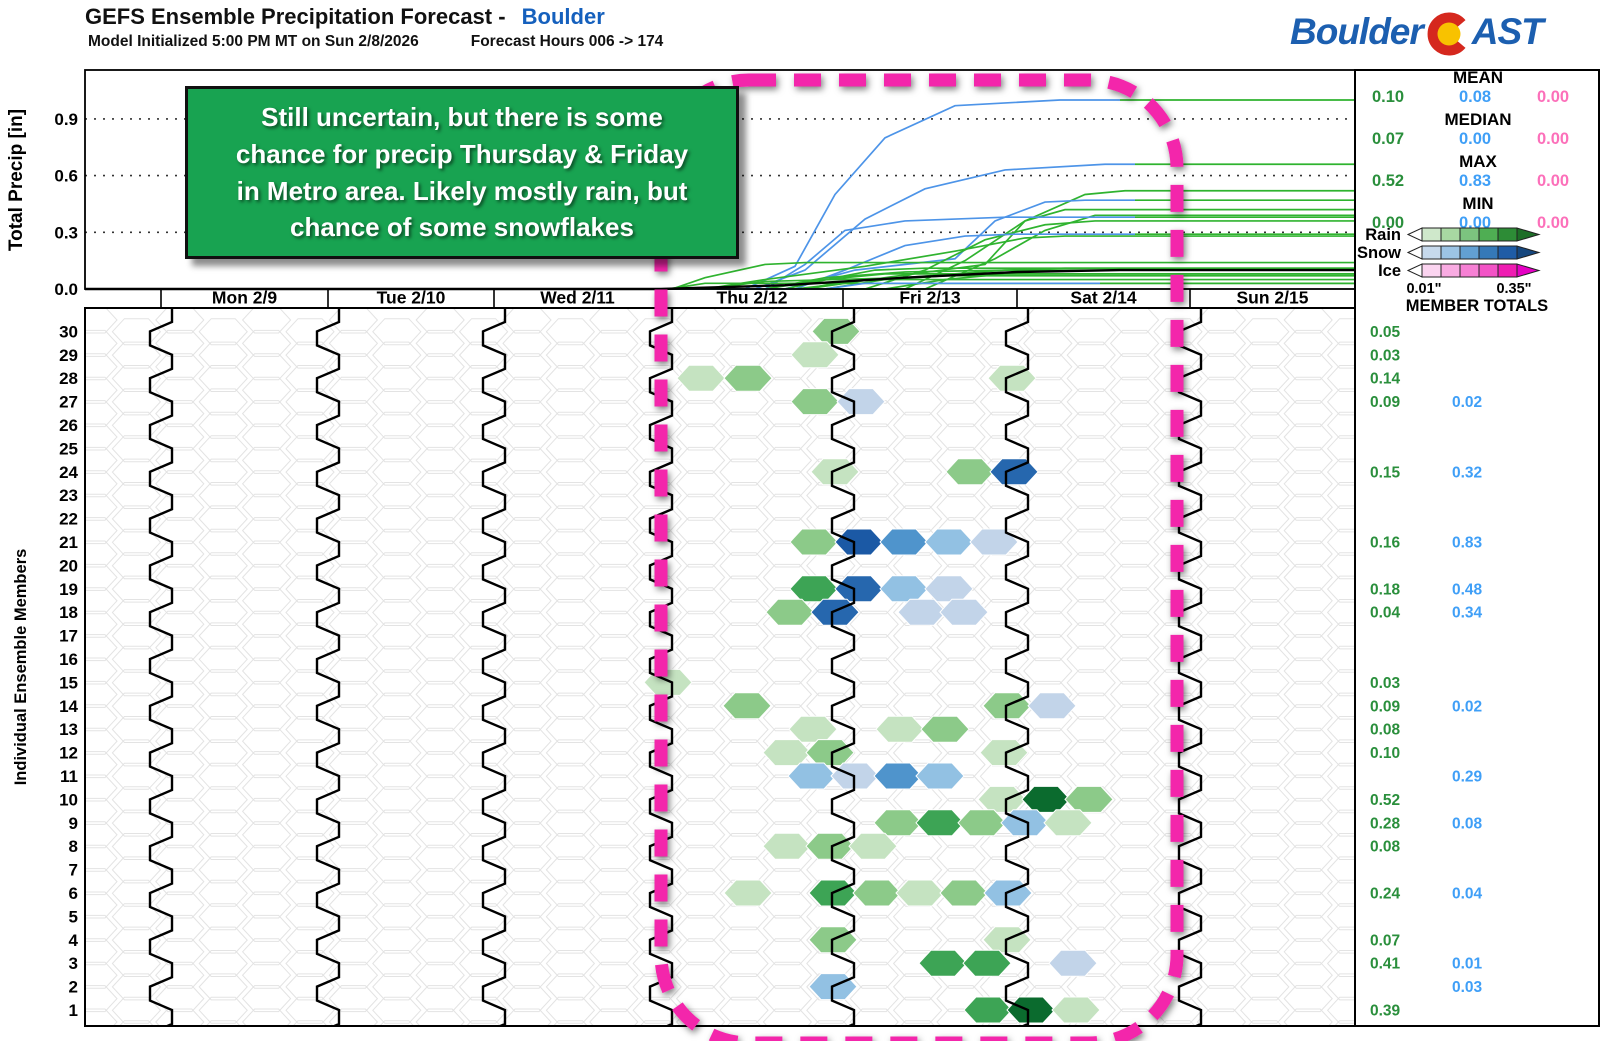 The width and height of the screenshot is (1602, 1041). I want to click on member-number-label: 21, so click(68, 542).